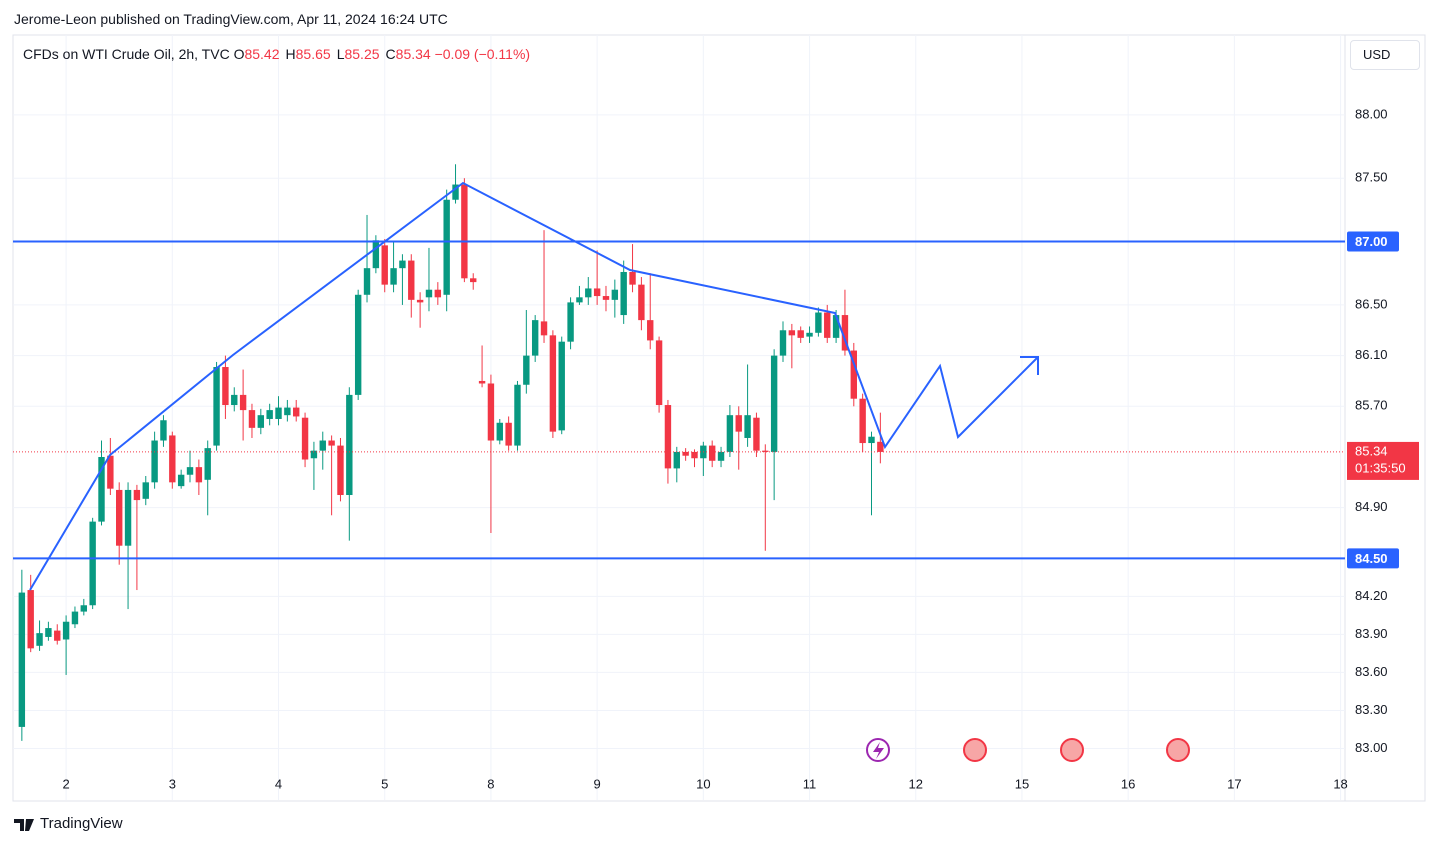 This screenshot has width=1439, height=846. What do you see at coordinates (1022, 783) in the screenshot?
I see `x-tick-label: 15` at bounding box center [1022, 783].